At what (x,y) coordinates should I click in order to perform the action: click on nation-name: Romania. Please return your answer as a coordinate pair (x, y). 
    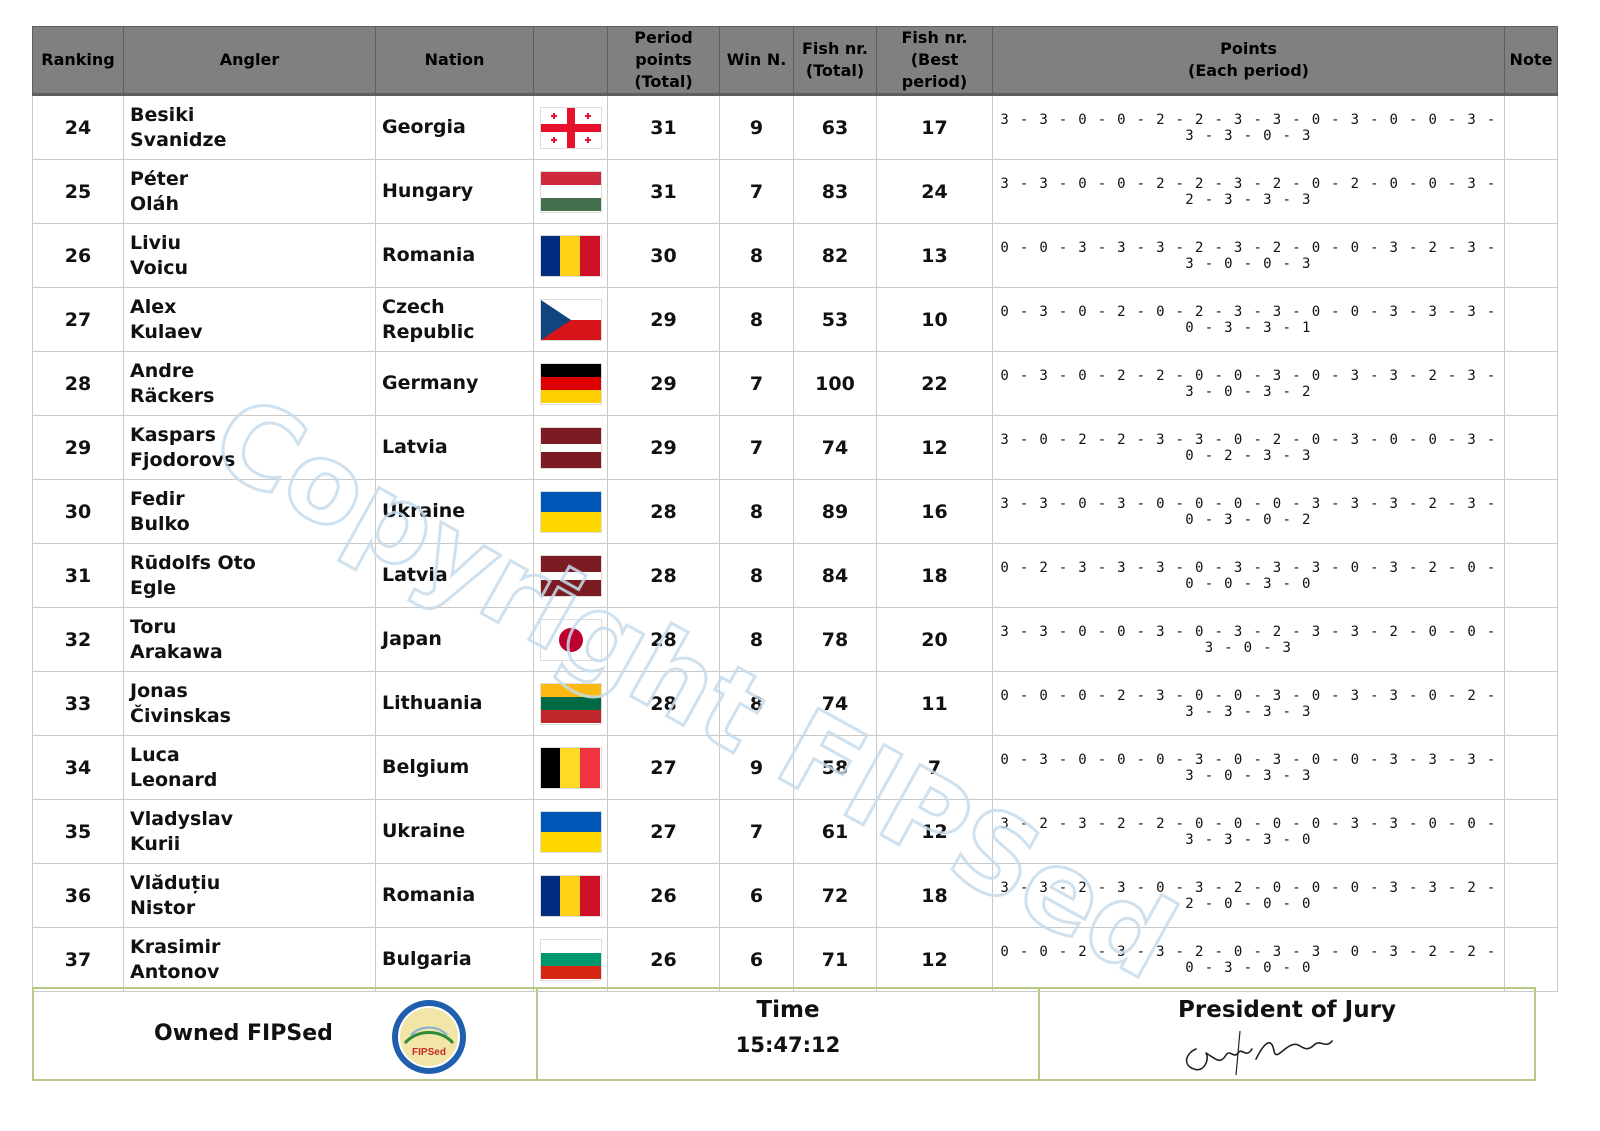
    Looking at the image, I should click on (429, 255).